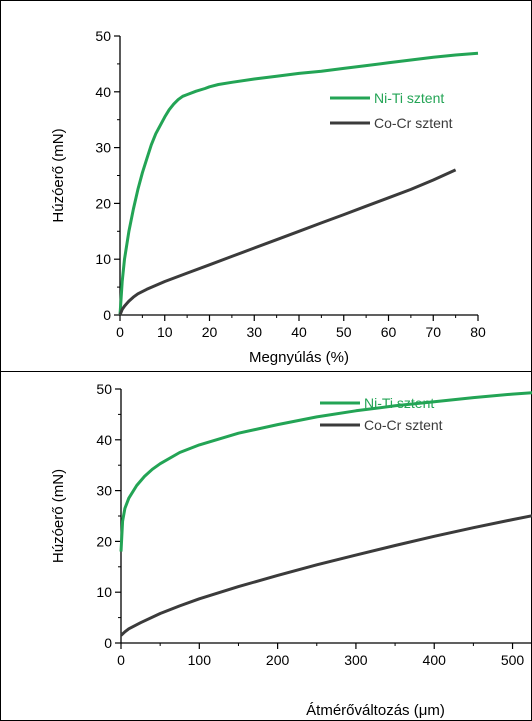 This screenshot has height=721, width=532. Describe the element at coordinates (121, 660) in the screenshot. I see `x-tick-label-bottom: 0` at that location.